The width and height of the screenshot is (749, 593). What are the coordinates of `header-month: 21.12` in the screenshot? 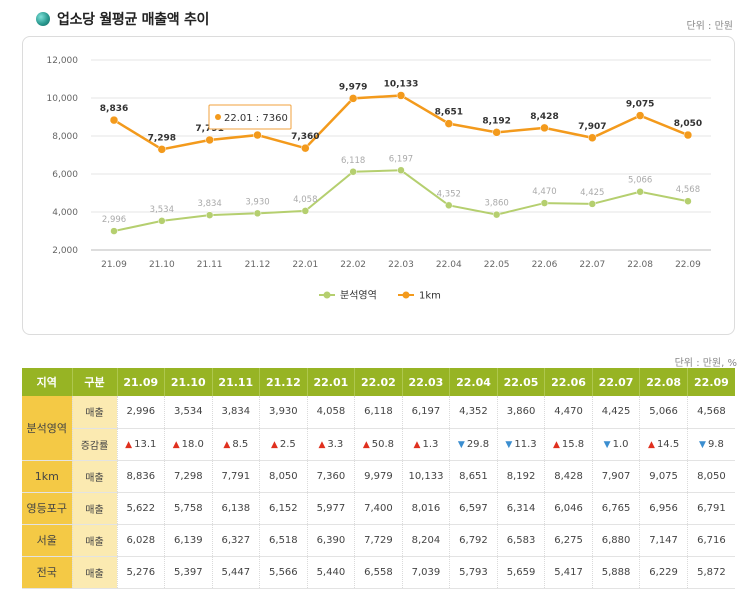 It's located at (283, 382).